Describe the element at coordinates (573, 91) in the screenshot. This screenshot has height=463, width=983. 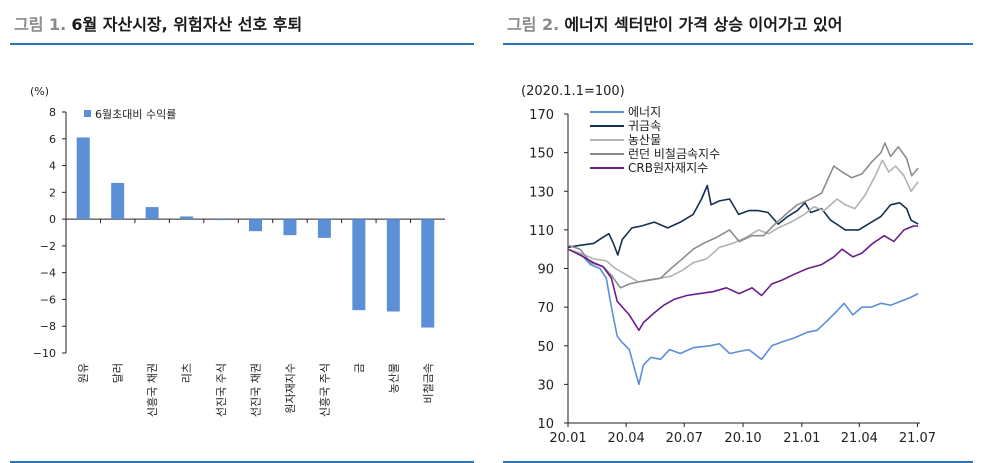
I see `y-unit-label: (2020.1.1=100)` at that location.